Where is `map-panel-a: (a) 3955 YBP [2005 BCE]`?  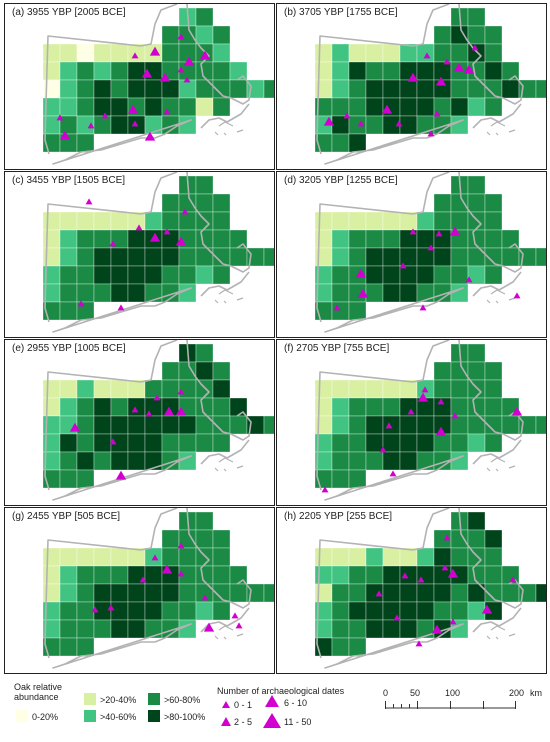 map-panel-a: (a) 3955 YBP [2005 BCE] is located at coordinates (139, 86).